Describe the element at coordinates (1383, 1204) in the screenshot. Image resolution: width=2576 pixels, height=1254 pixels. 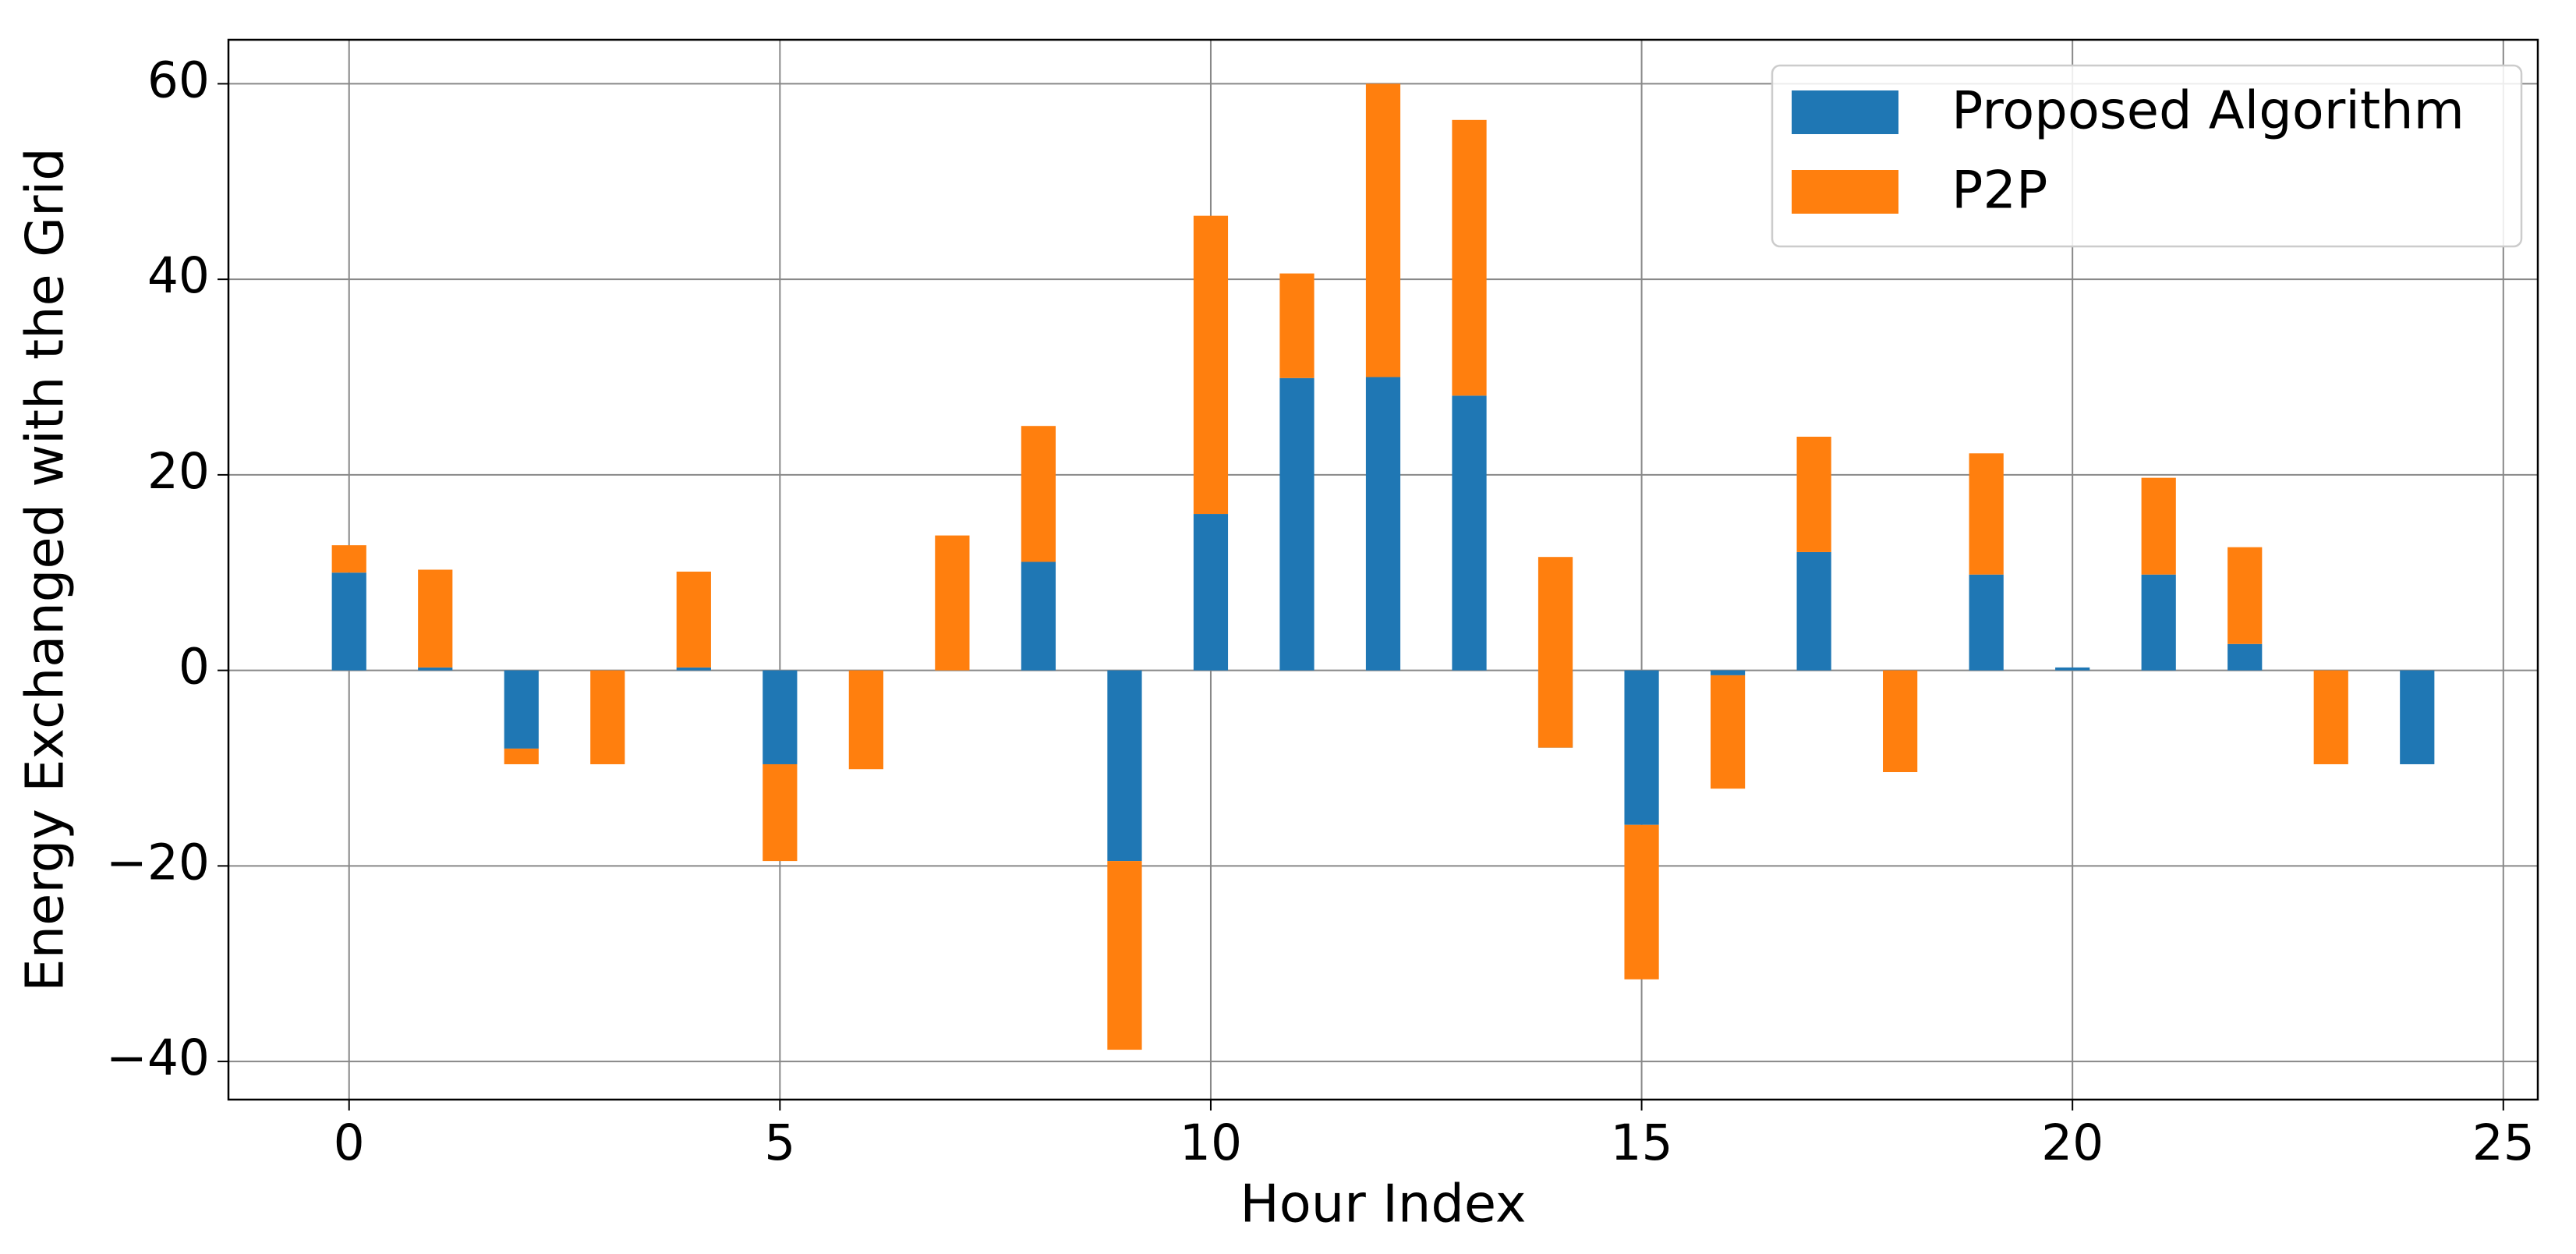
I see `x-axis-label: Hour Index` at that location.